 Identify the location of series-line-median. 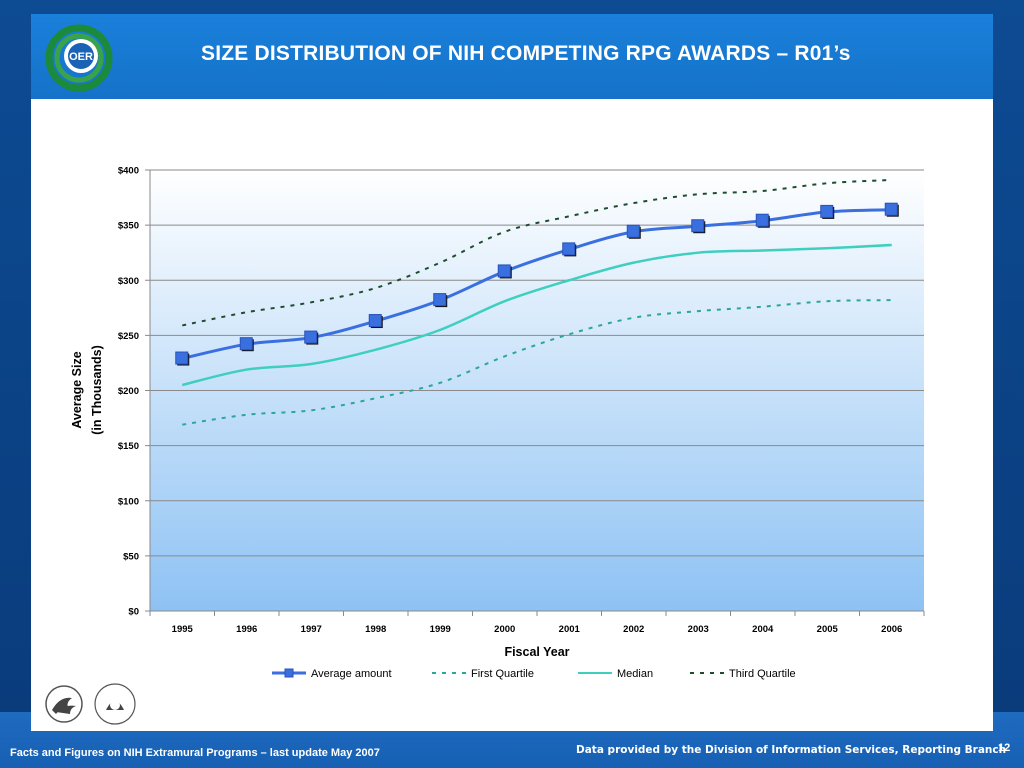
(536, 315).